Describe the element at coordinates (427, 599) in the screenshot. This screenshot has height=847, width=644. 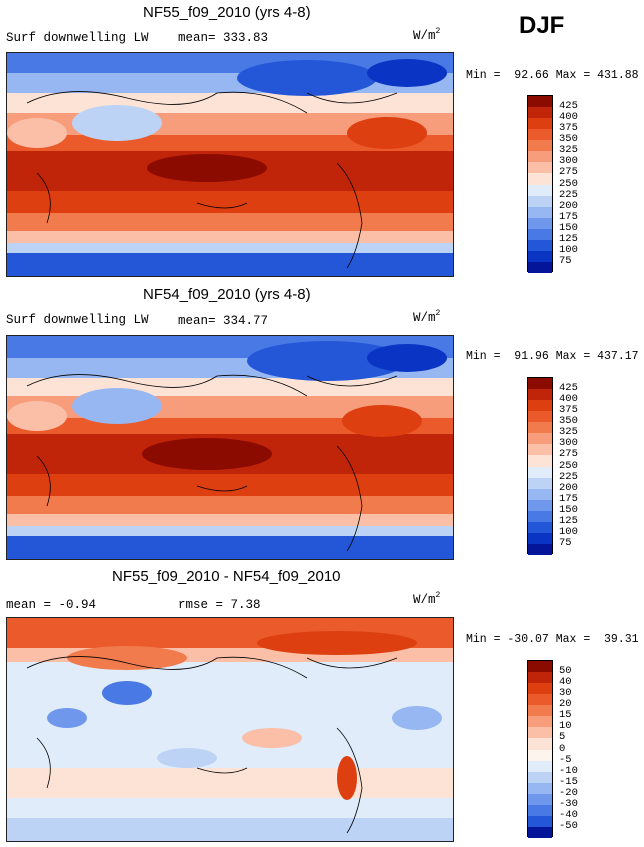
I see `panel3-units: W/m2` at that location.